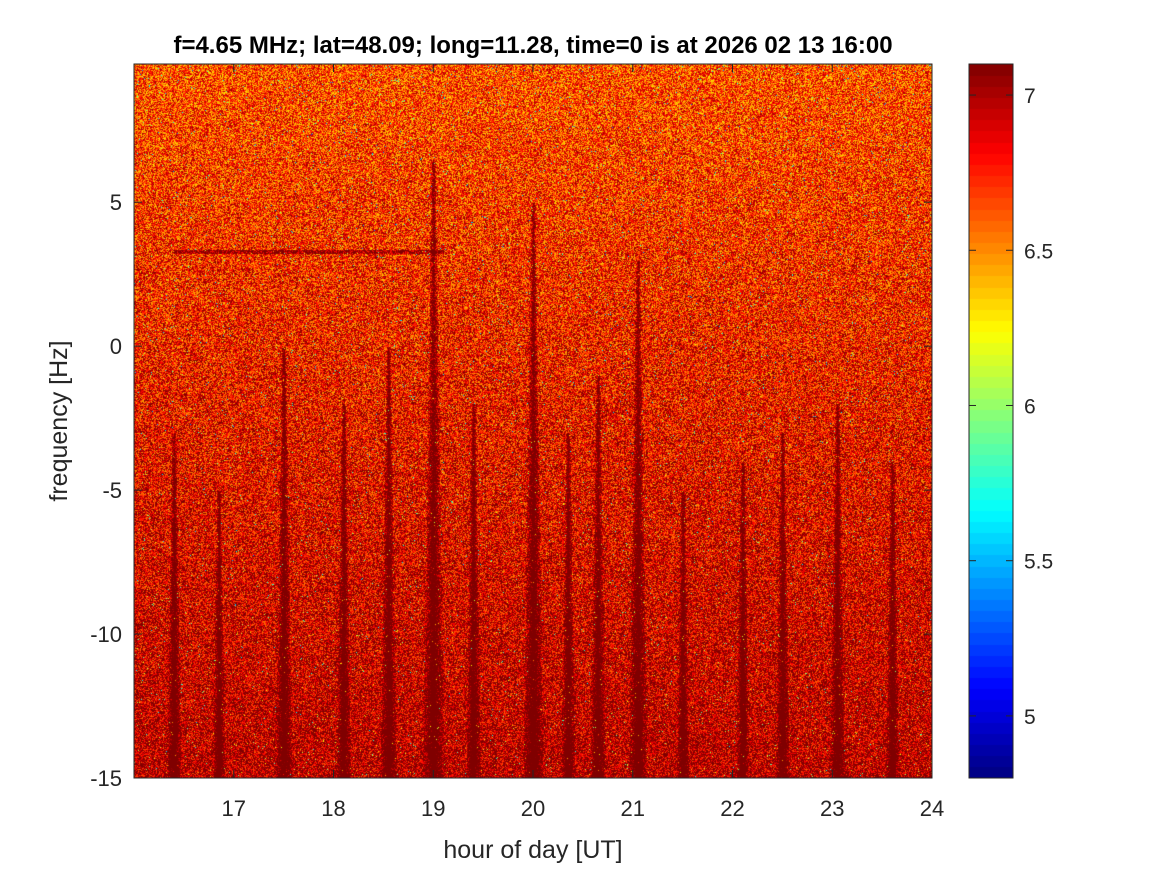  What do you see at coordinates (633, 808) in the screenshot?
I see `x-tick-label: 21` at bounding box center [633, 808].